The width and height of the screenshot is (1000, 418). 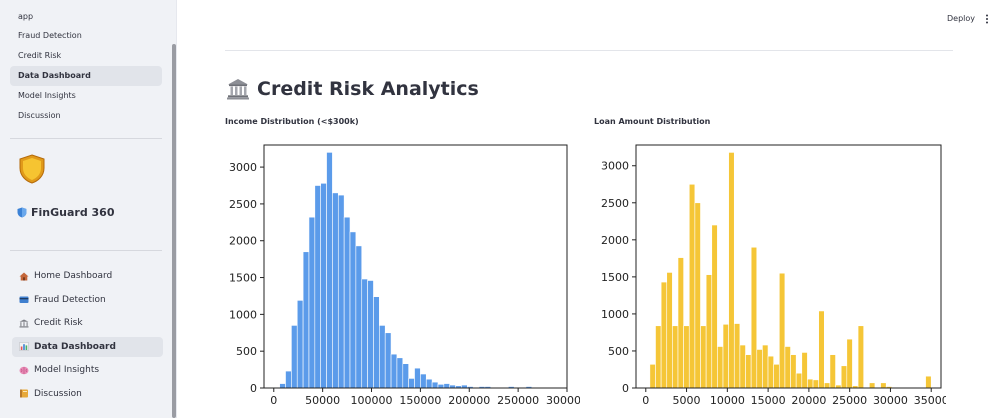 What do you see at coordinates (22, 212) in the screenshot?
I see `blue-shield-icon` at bounding box center [22, 212].